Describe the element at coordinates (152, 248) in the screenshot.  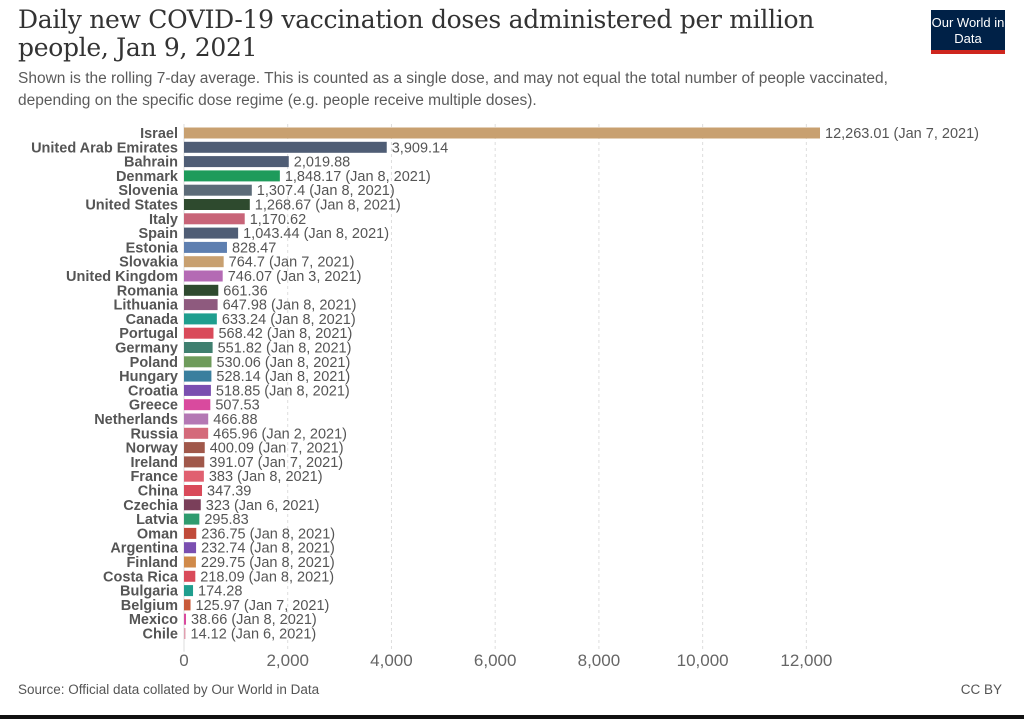
I see `category-label: Estonia` at that location.